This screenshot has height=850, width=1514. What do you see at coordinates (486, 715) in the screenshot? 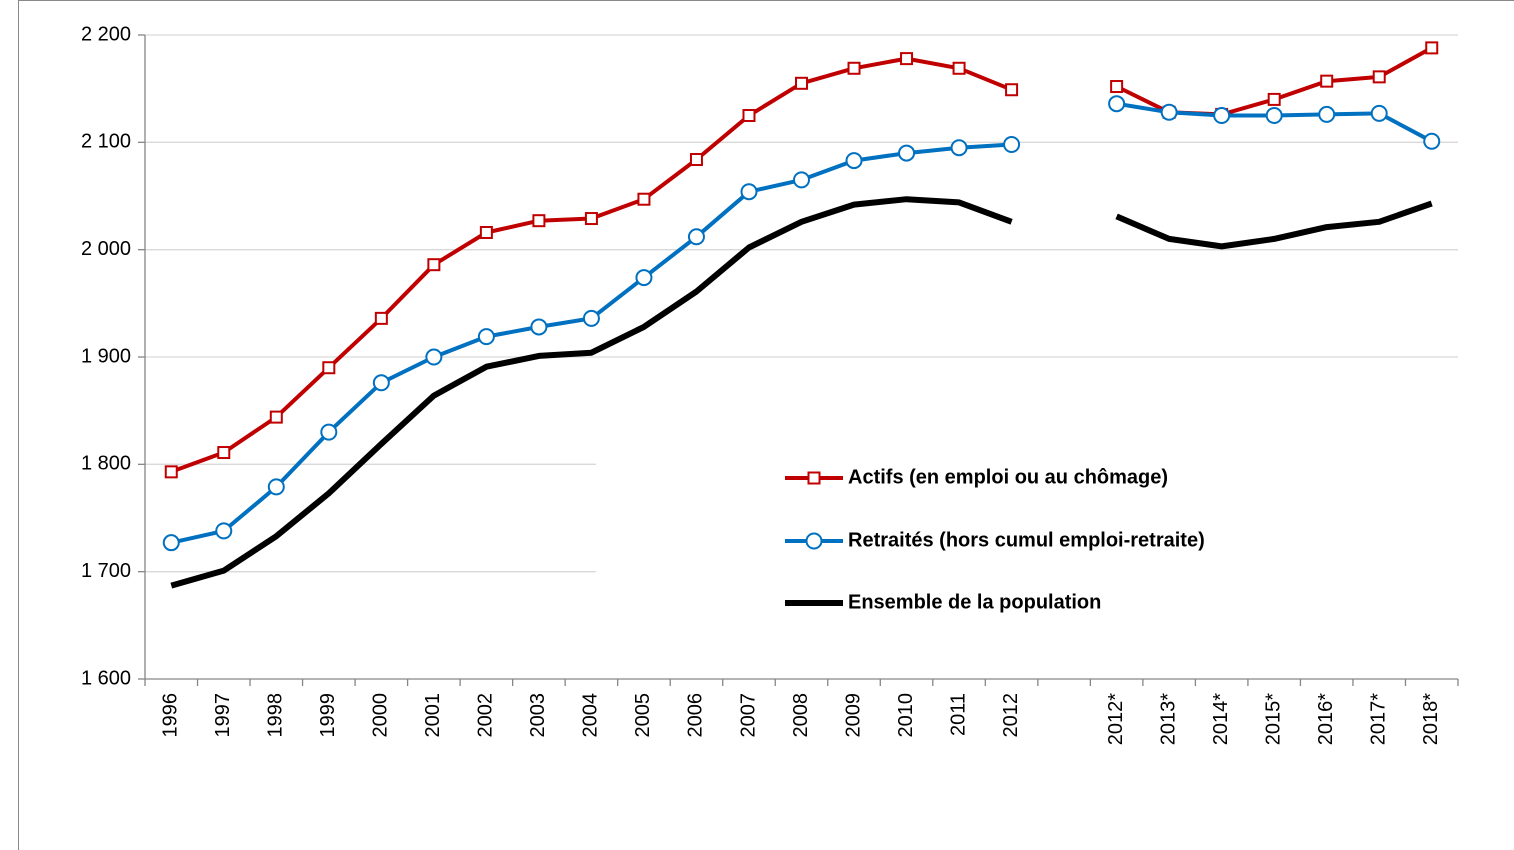
I see `x-tick-label: 2002` at bounding box center [486, 715].